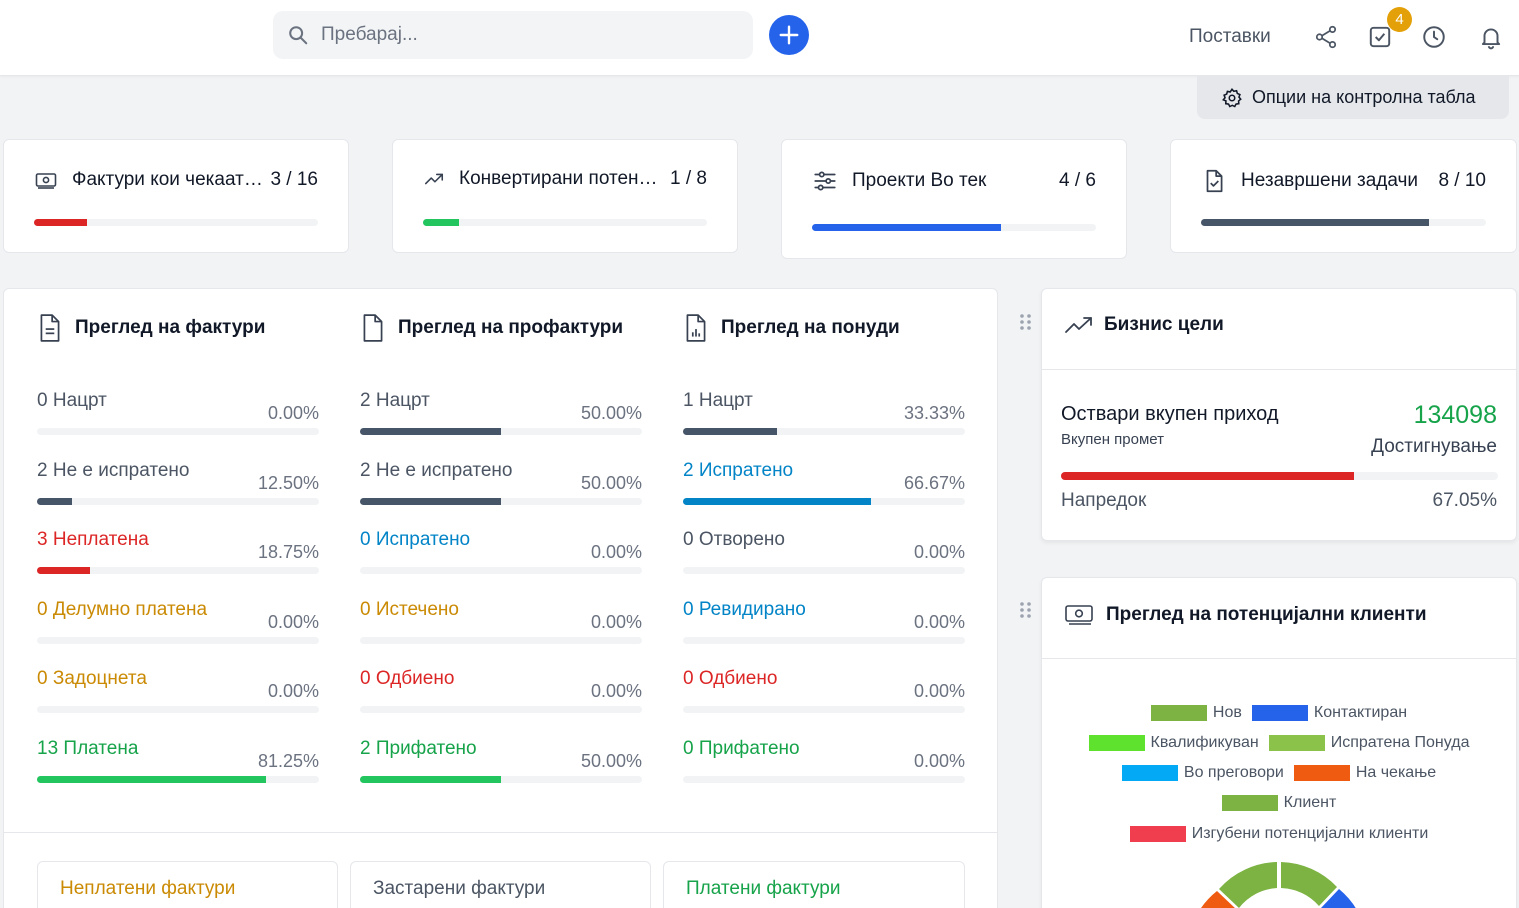  Describe the element at coordinates (531, 35) in the screenshot. I see `search-input` at that location.